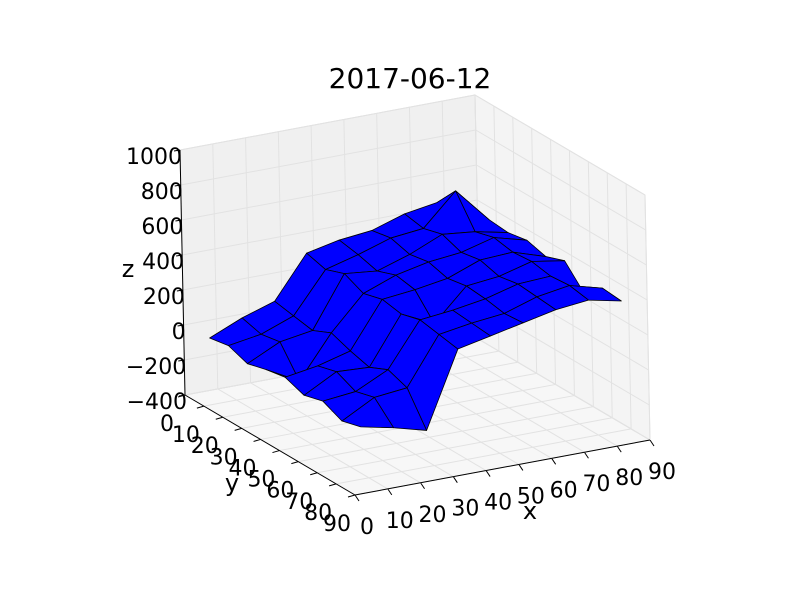 The height and width of the screenshot is (600, 800). What do you see at coordinates (564, 490) in the screenshot?
I see `x-tick-label: 60` at bounding box center [564, 490].